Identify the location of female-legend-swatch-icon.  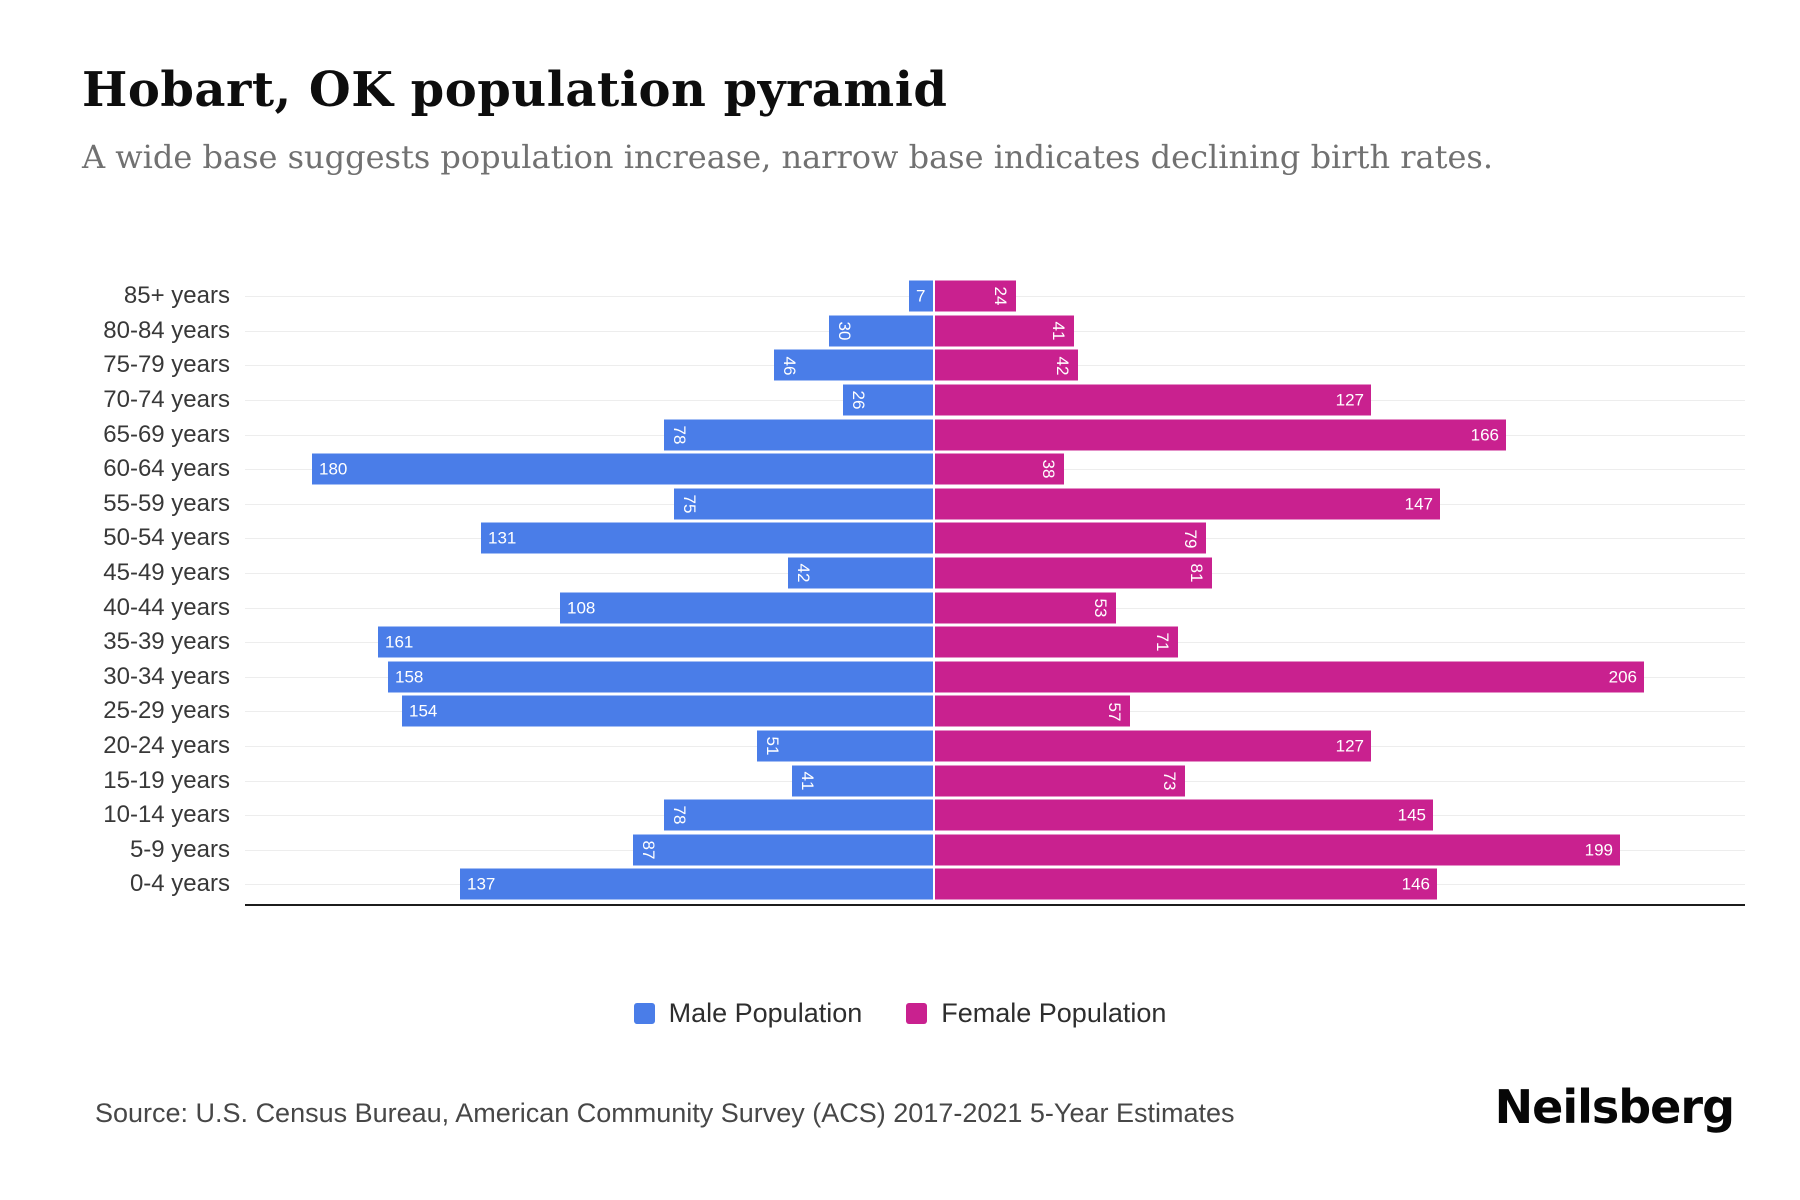
(917, 1013).